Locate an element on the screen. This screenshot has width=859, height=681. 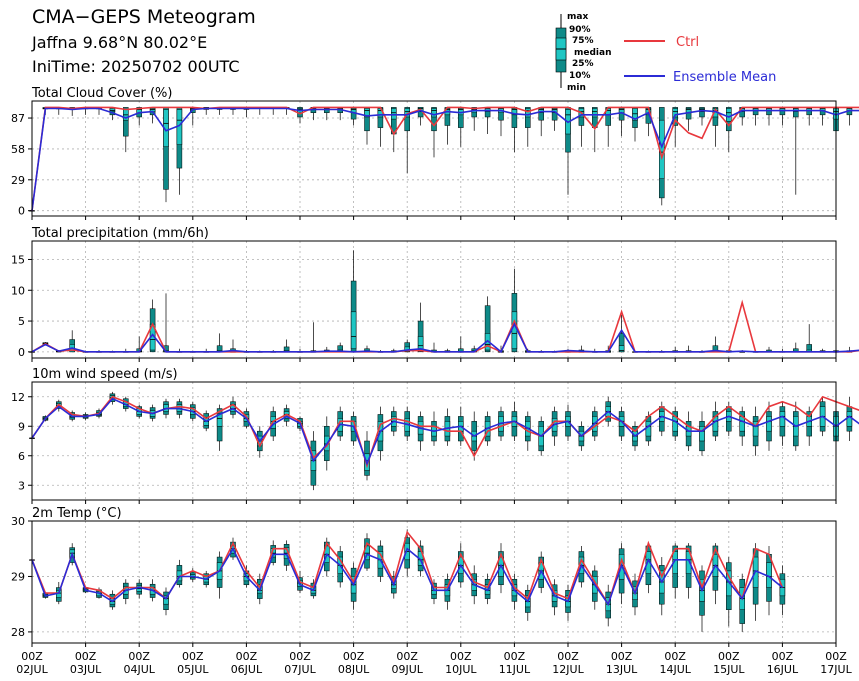
x-tick-date-label: 05JUL is located at coordinates (193, 669).